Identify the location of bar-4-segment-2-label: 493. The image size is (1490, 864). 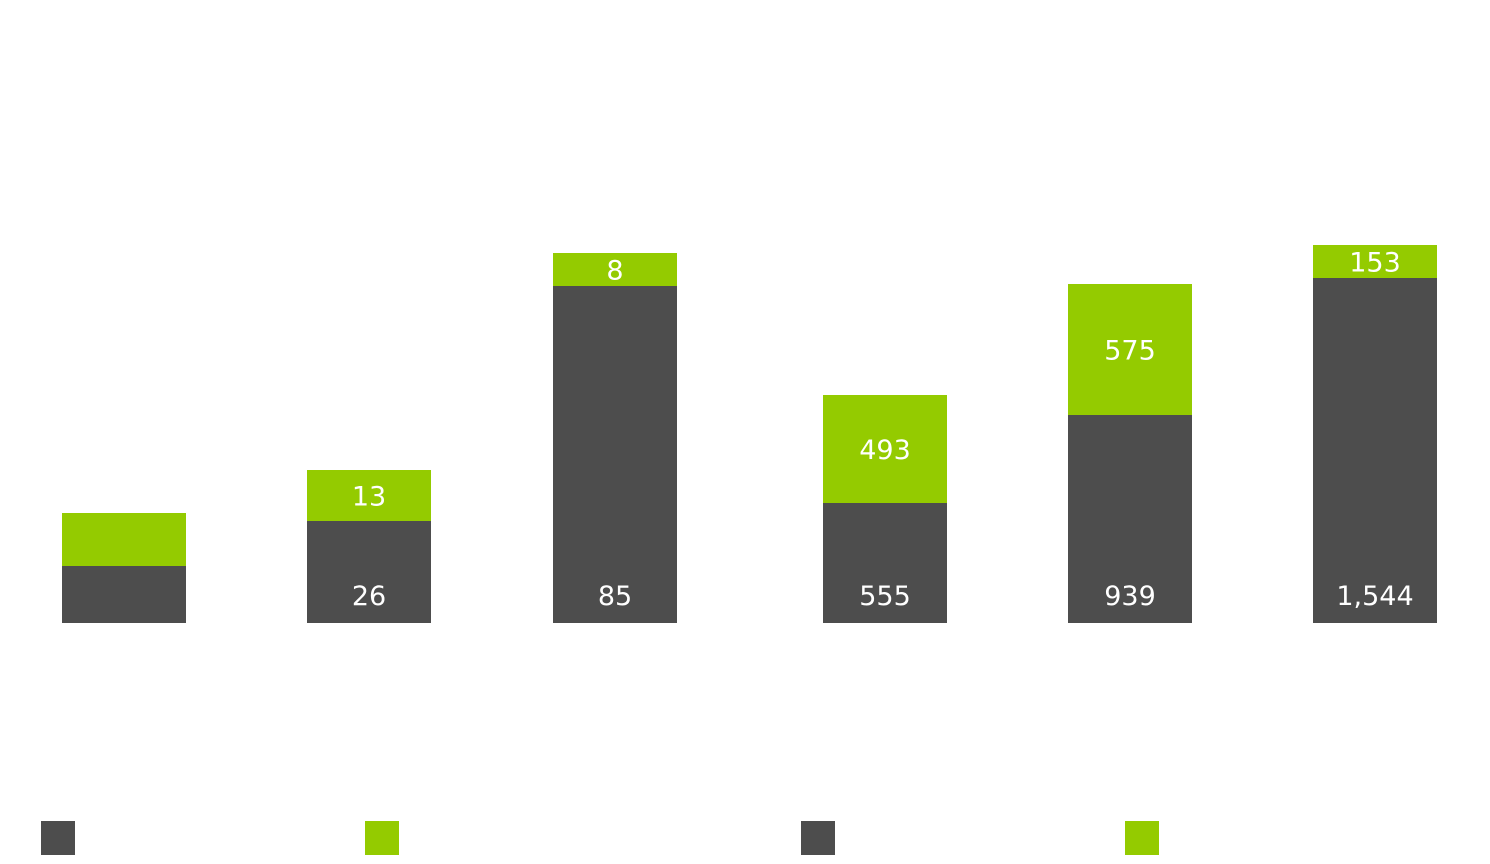
(885, 450).